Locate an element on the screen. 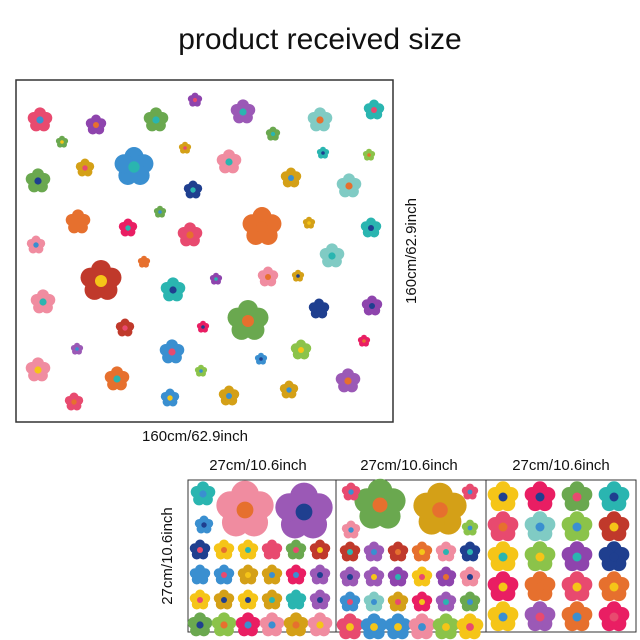 The image size is (640, 640). sheet-height-label: 27cm/10.6inch is located at coordinates (167, 556).